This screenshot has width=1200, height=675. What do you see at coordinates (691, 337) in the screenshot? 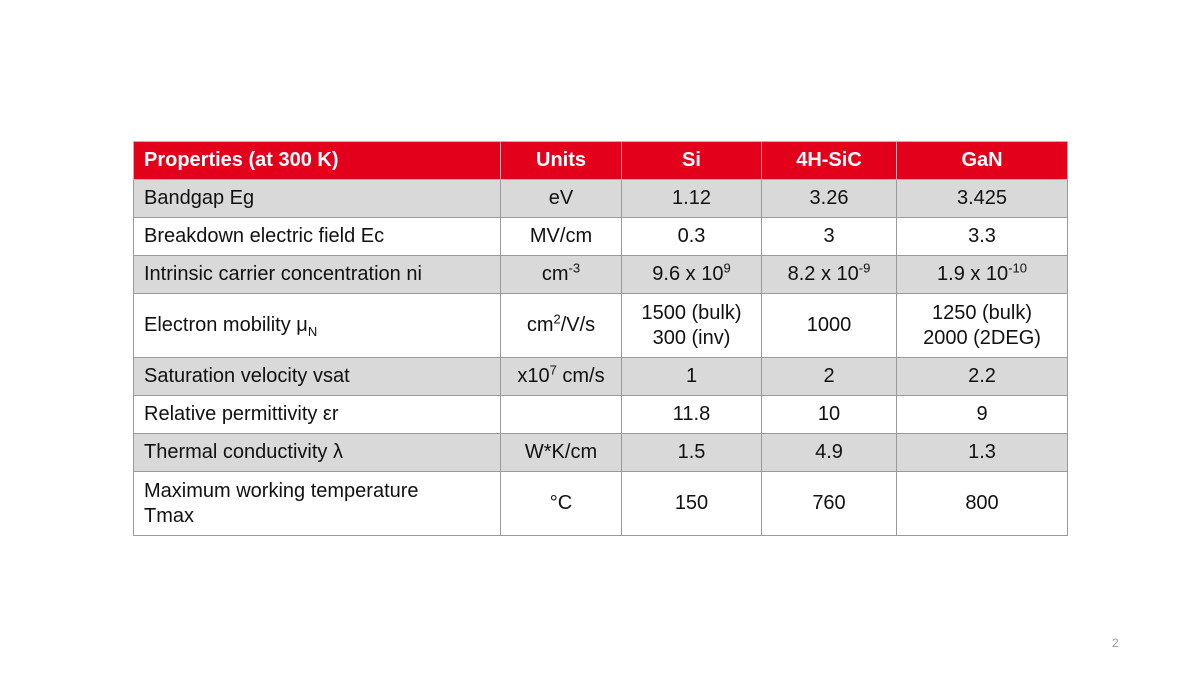
I see `text-line: 300 (inv)` at bounding box center [691, 337].